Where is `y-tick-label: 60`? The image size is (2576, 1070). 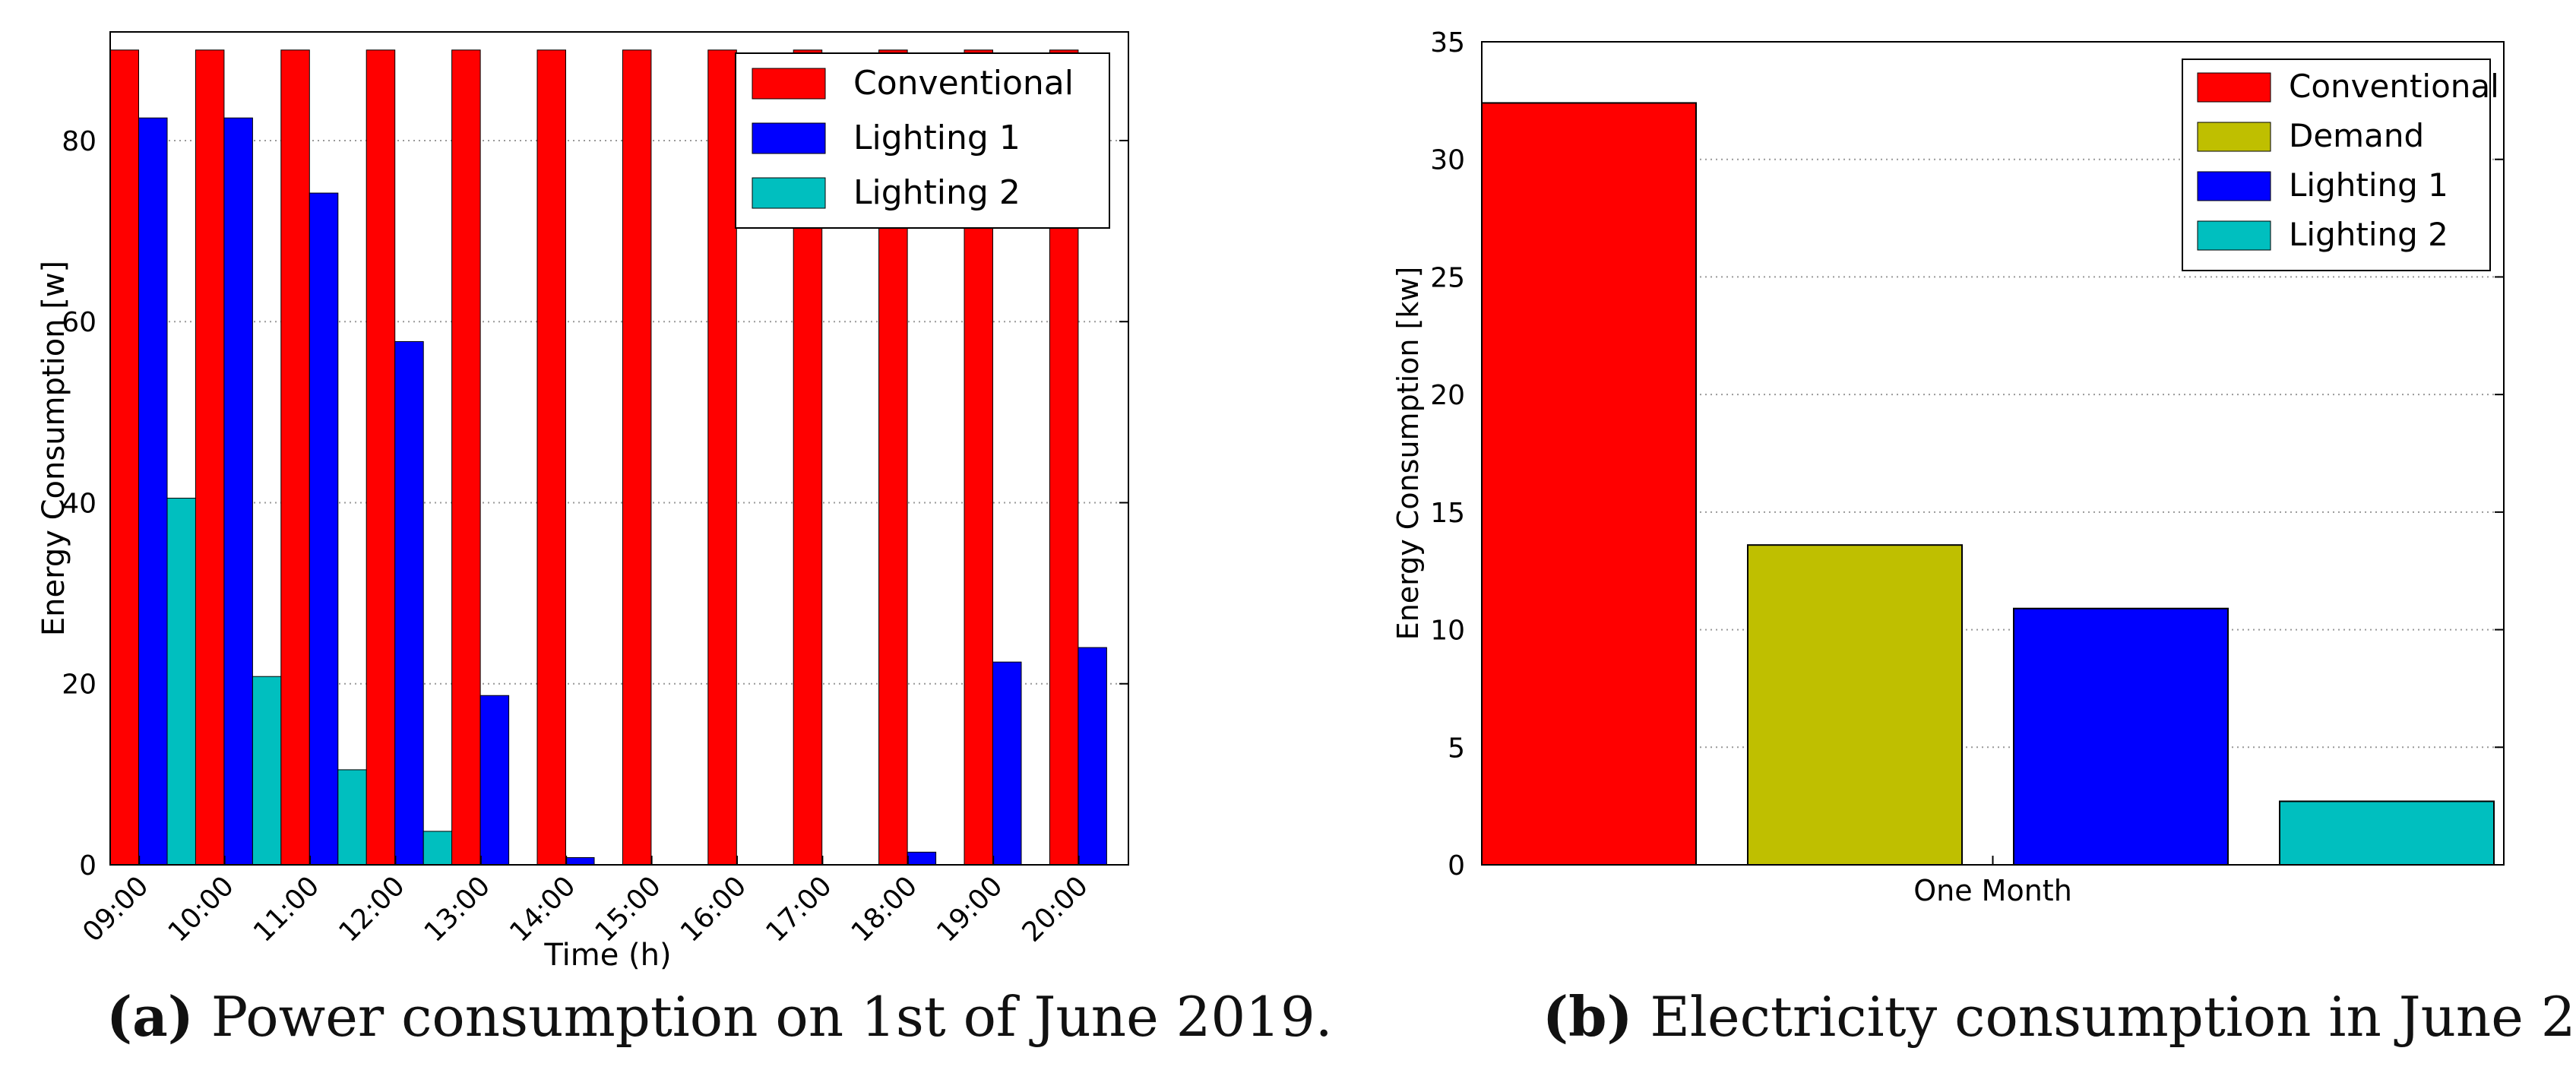 y-tick-label: 60 is located at coordinates (79, 322).